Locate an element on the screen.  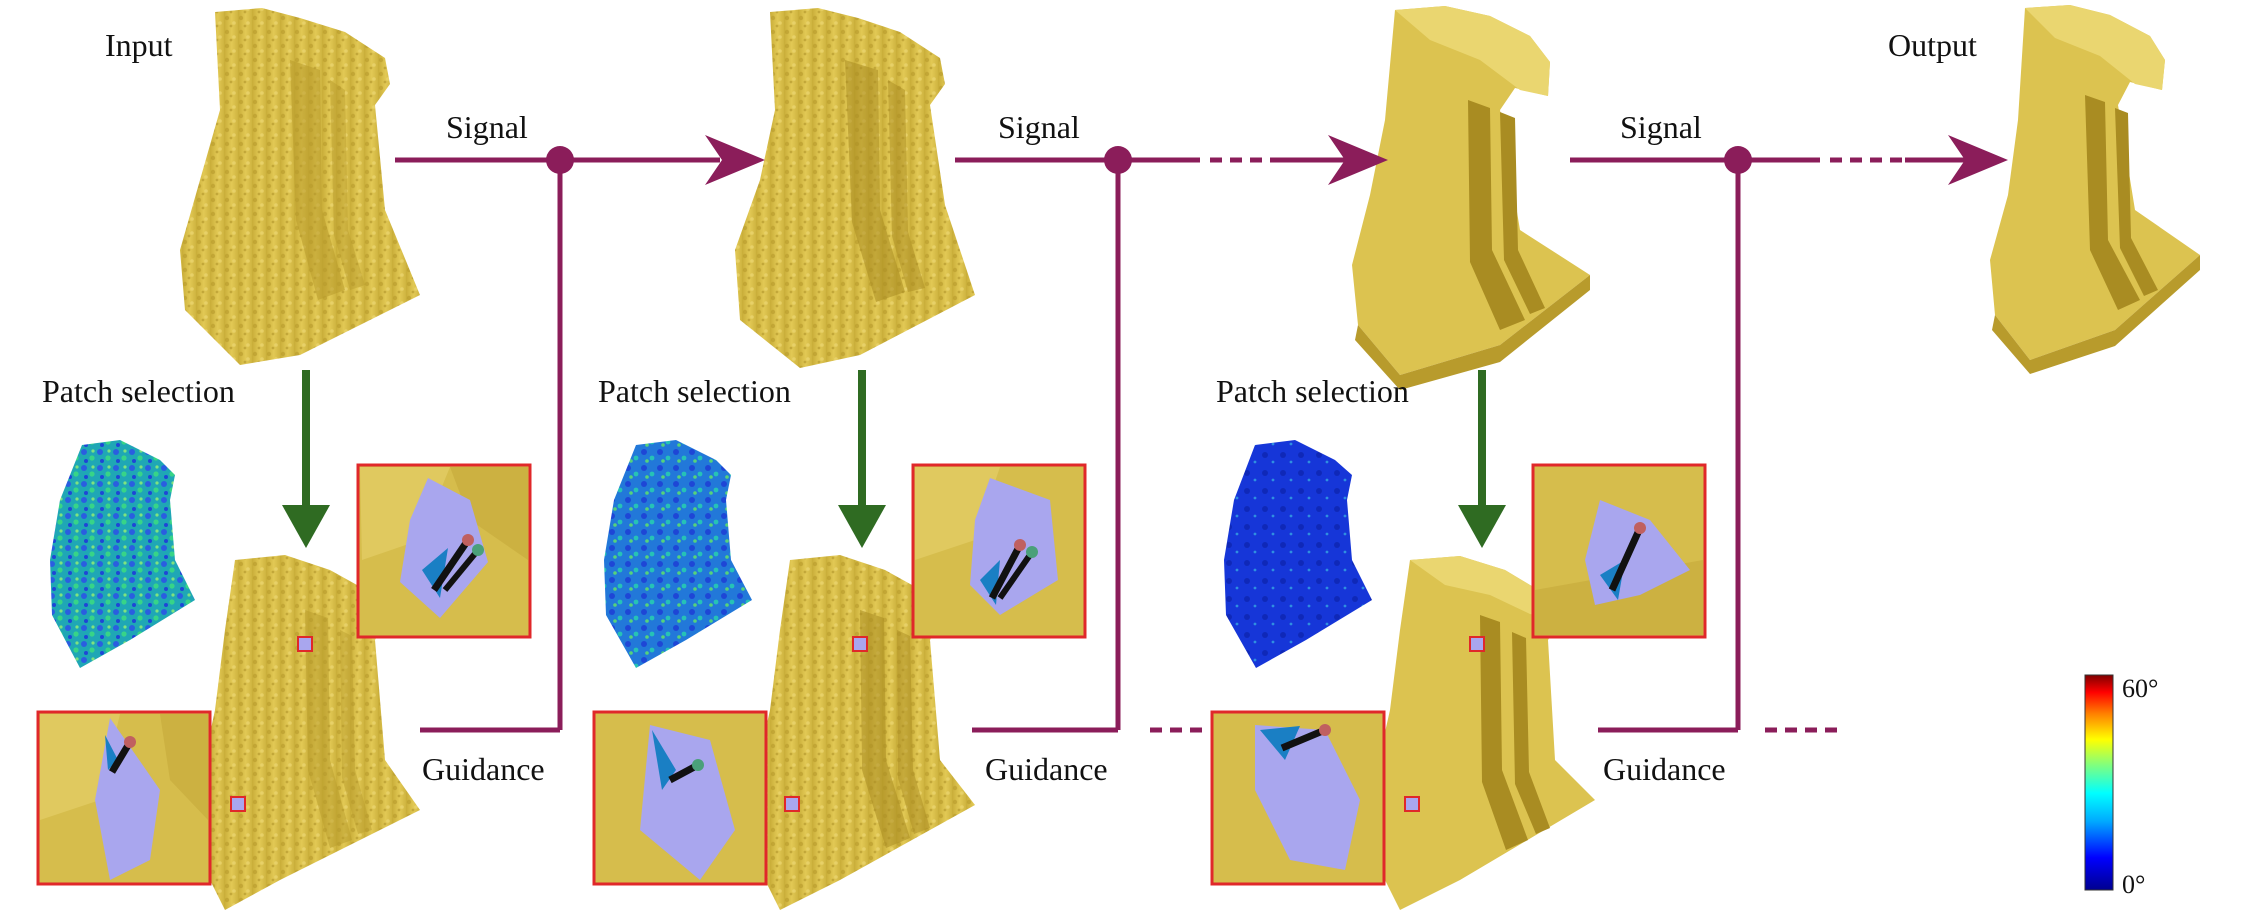
colorbar-max-label: 60° is located at coordinates (2140, 688).